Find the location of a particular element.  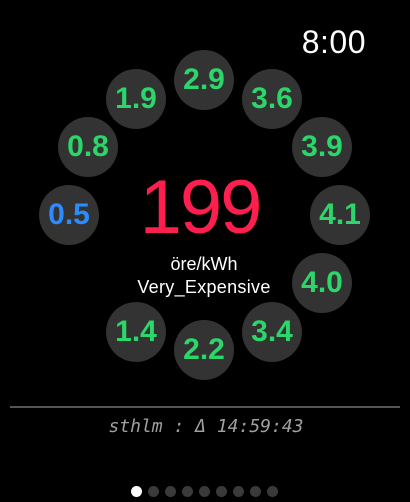

forecast-bubble-9: 2.2 is located at coordinates (204, 350).